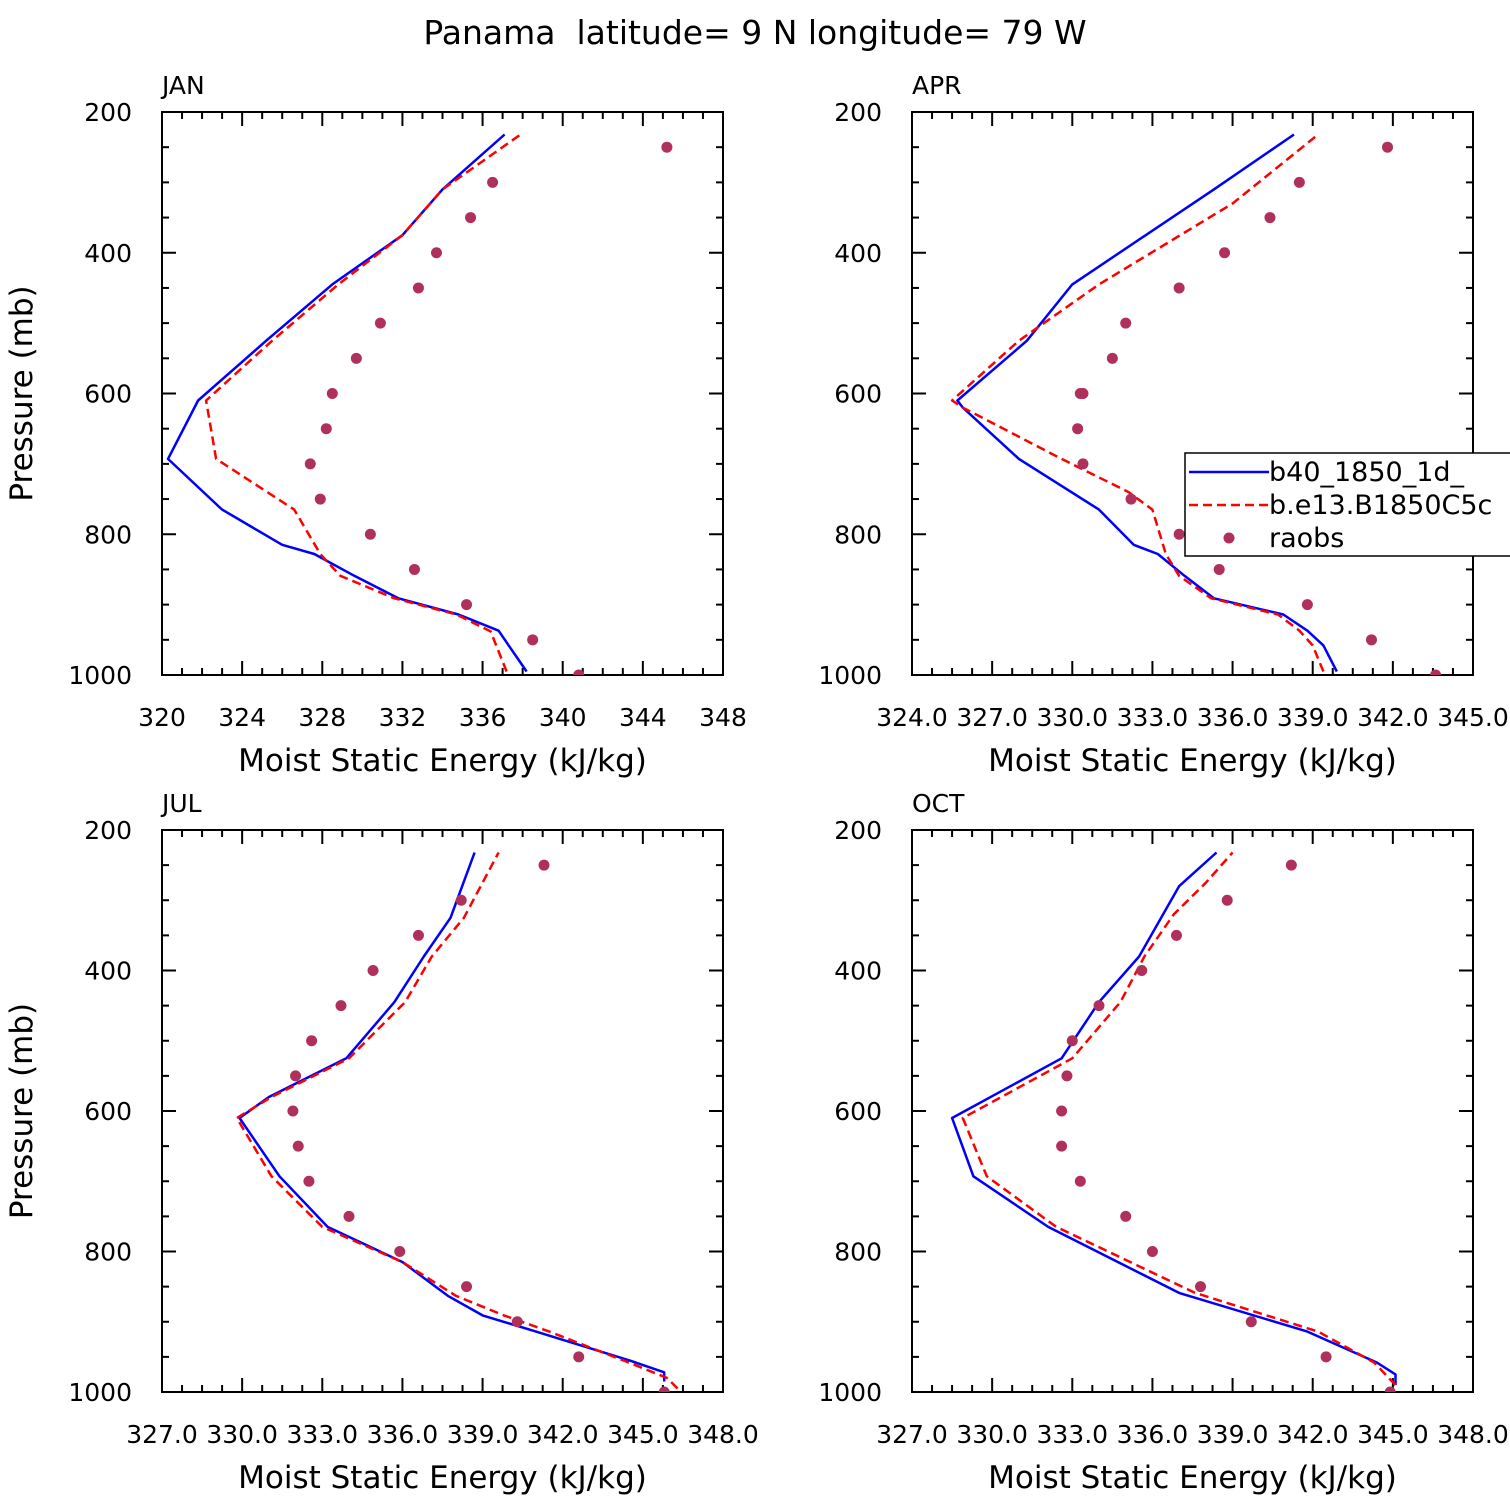  Describe the element at coordinates (403, 717) in the screenshot. I see `x-tick-label: 332` at that location.